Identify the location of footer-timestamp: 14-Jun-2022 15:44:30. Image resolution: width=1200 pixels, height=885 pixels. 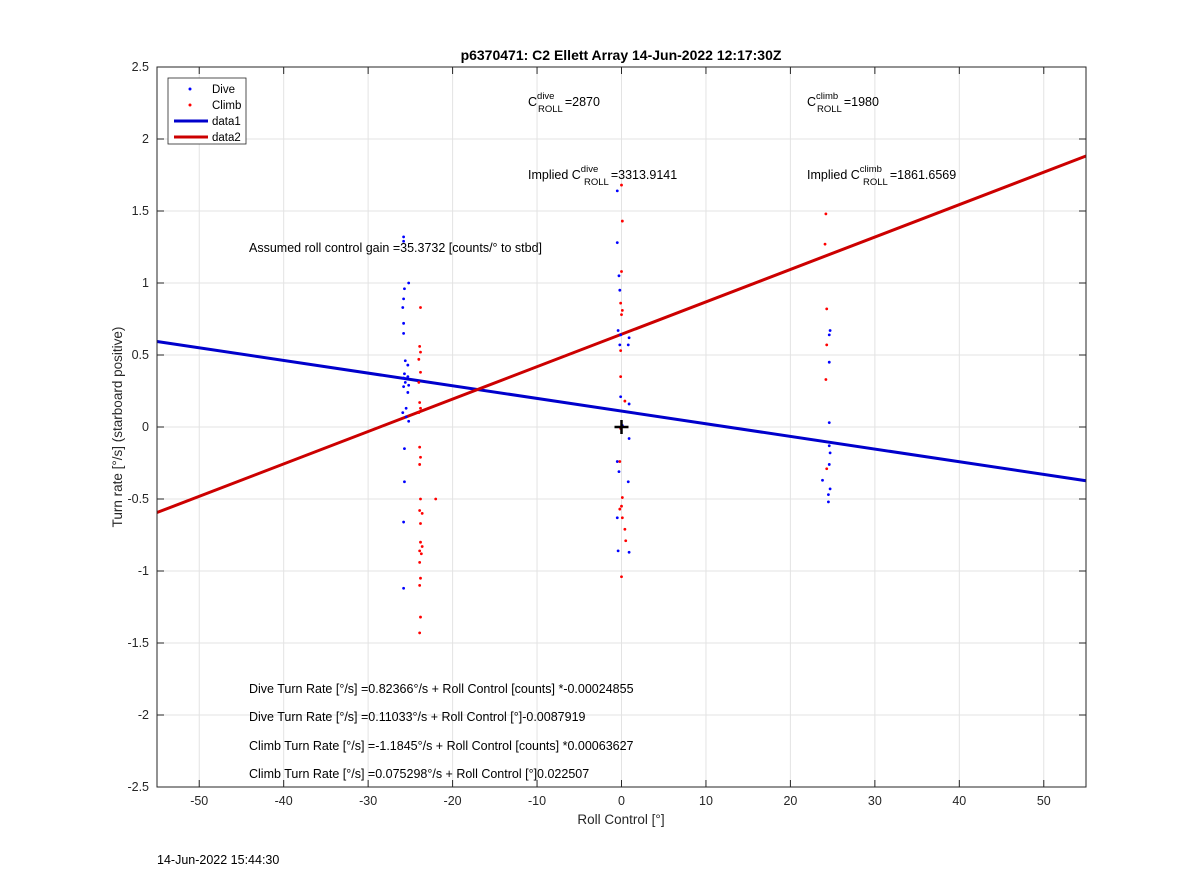
(218, 860).